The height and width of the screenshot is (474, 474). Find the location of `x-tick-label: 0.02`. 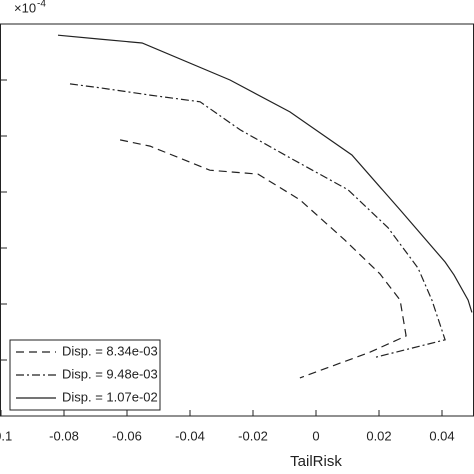

x-tick-label: 0.02 is located at coordinates (378, 435).